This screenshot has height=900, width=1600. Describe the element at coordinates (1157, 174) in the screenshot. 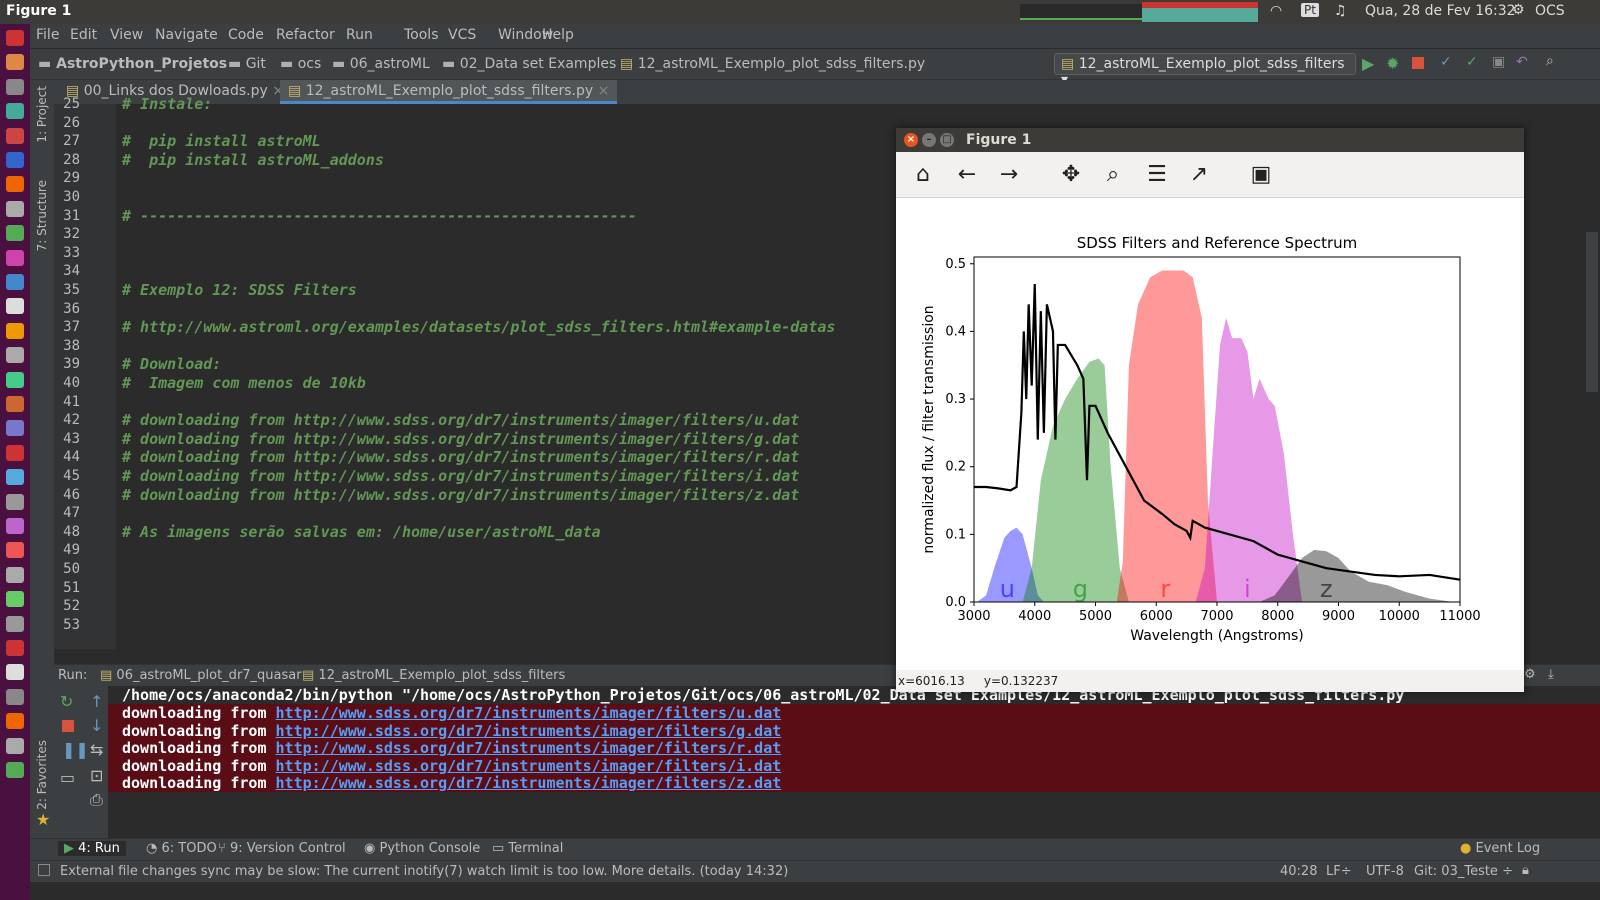

I see `configure-subplots-icon: ☰` at that location.